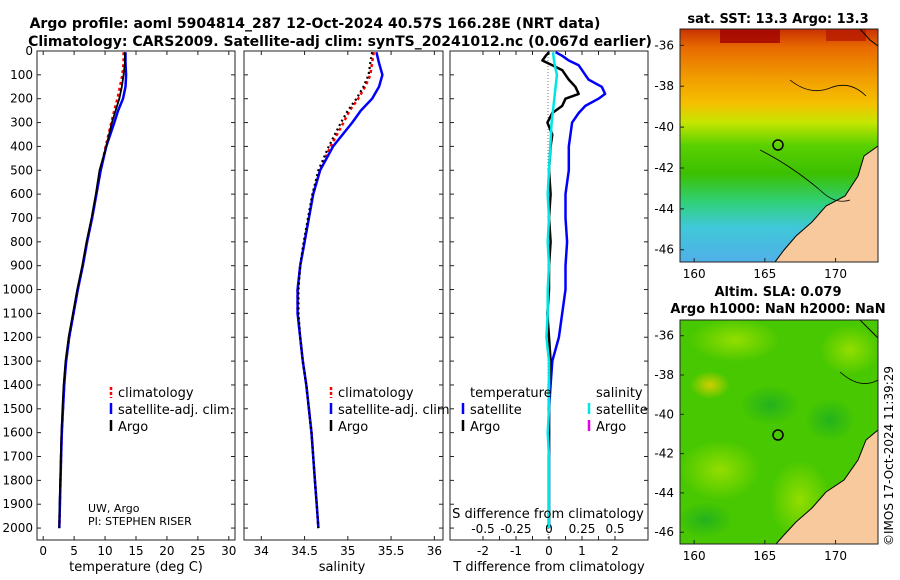 The width and height of the screenshot is (900, 580). I want to click on x-tick-label: -1, so click(516, 551).